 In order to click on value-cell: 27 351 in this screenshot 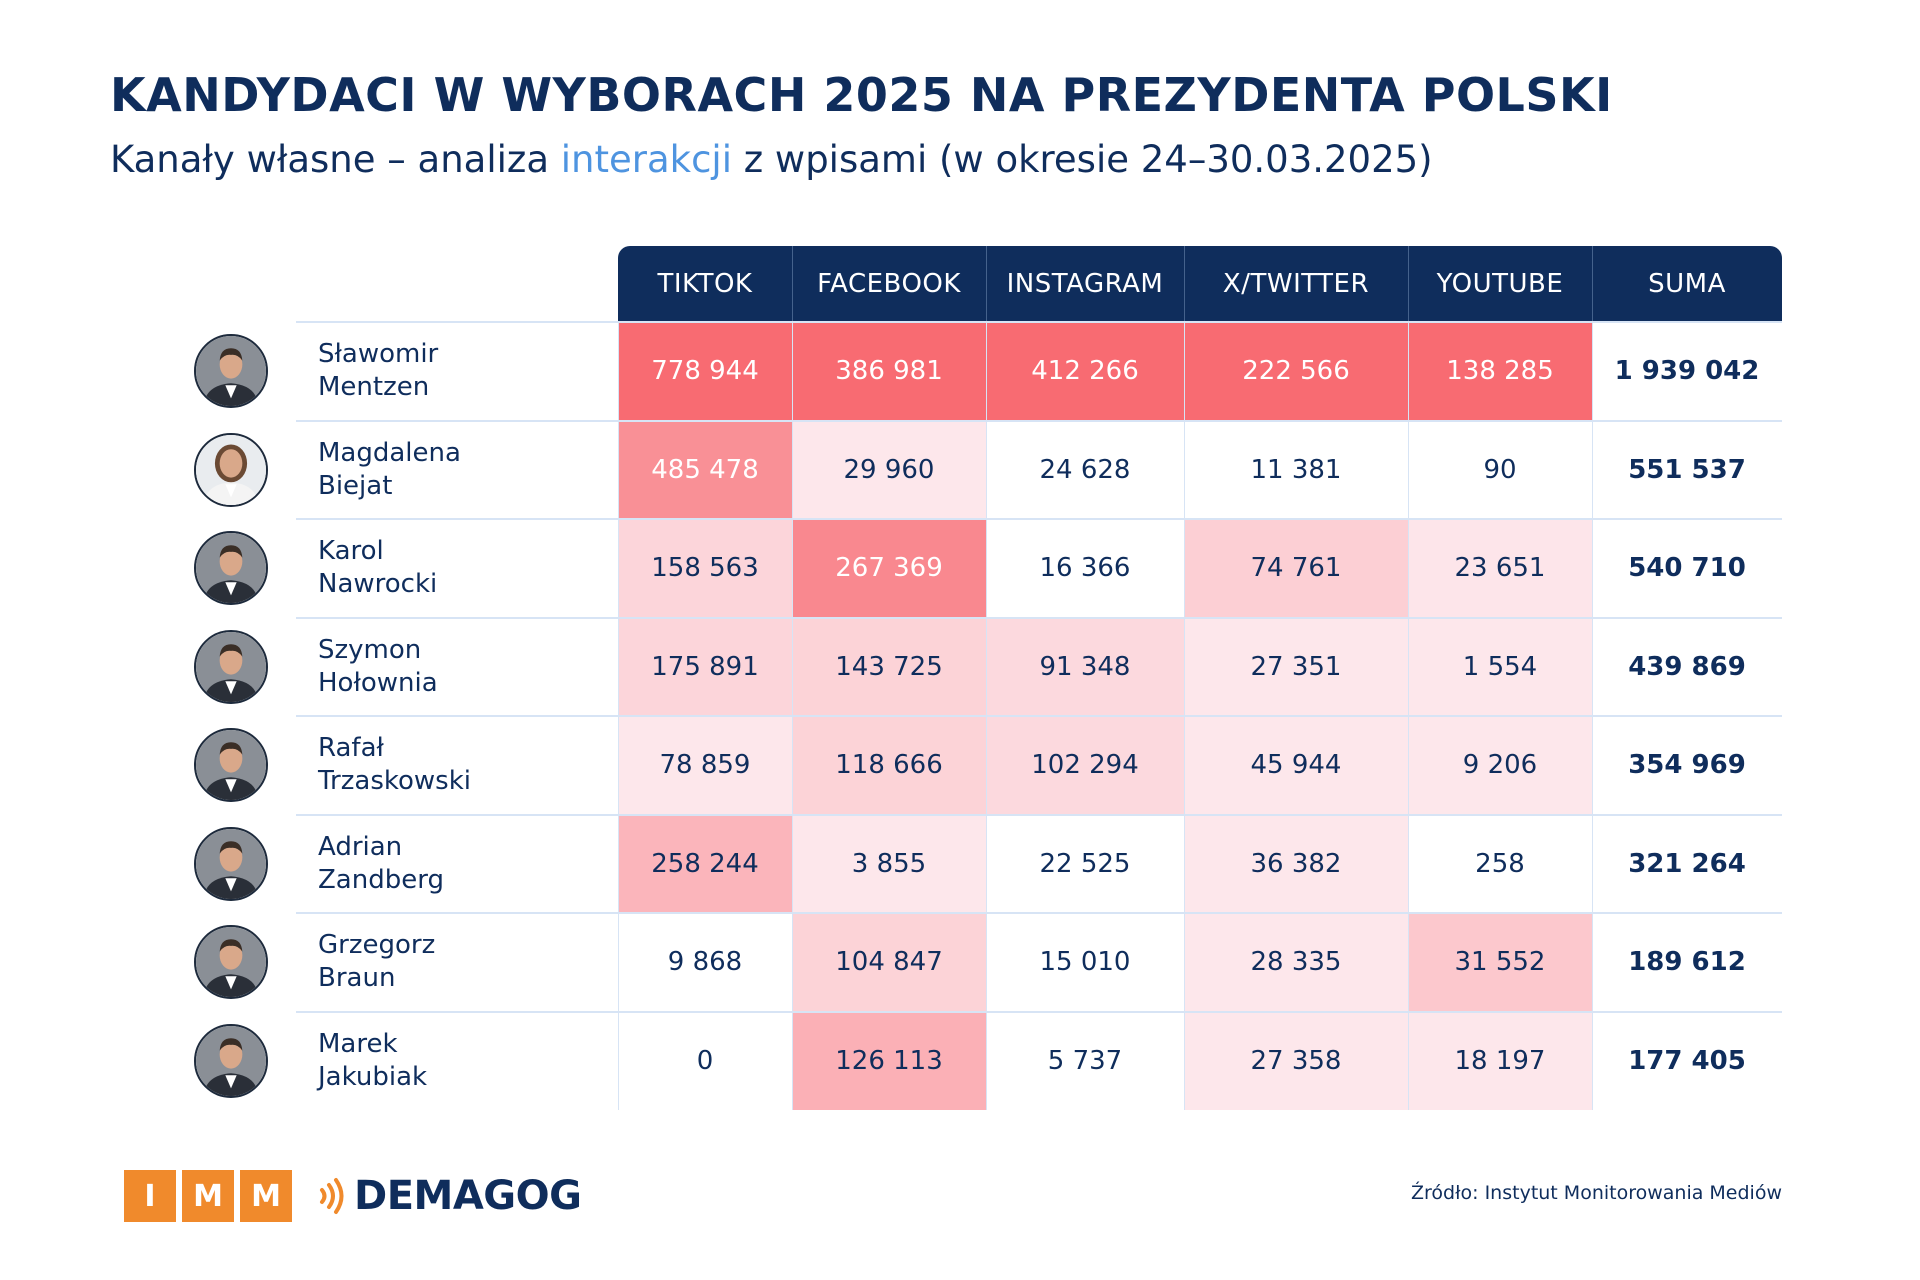, I will do `click(1296, 666)`.